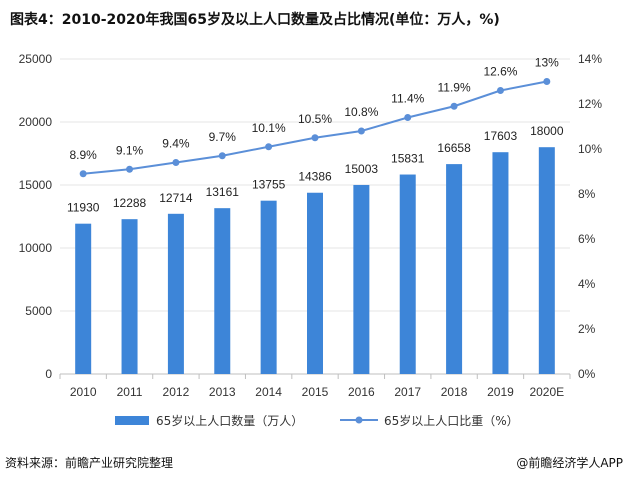  I want to click on legend: 65岁以上人口数量（万人） 65岁以上人口比重（%）, so click(317, 420).